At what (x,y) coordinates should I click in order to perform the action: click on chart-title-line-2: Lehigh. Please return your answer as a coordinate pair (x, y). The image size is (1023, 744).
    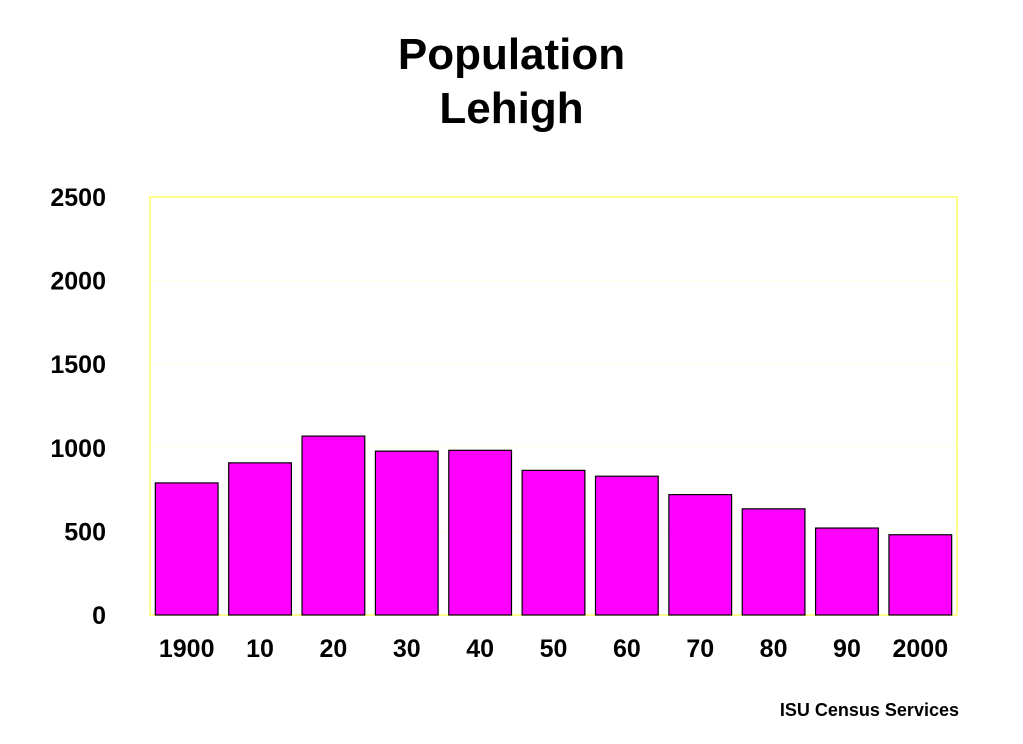
    Looking at the image, I should click on (511, 108).